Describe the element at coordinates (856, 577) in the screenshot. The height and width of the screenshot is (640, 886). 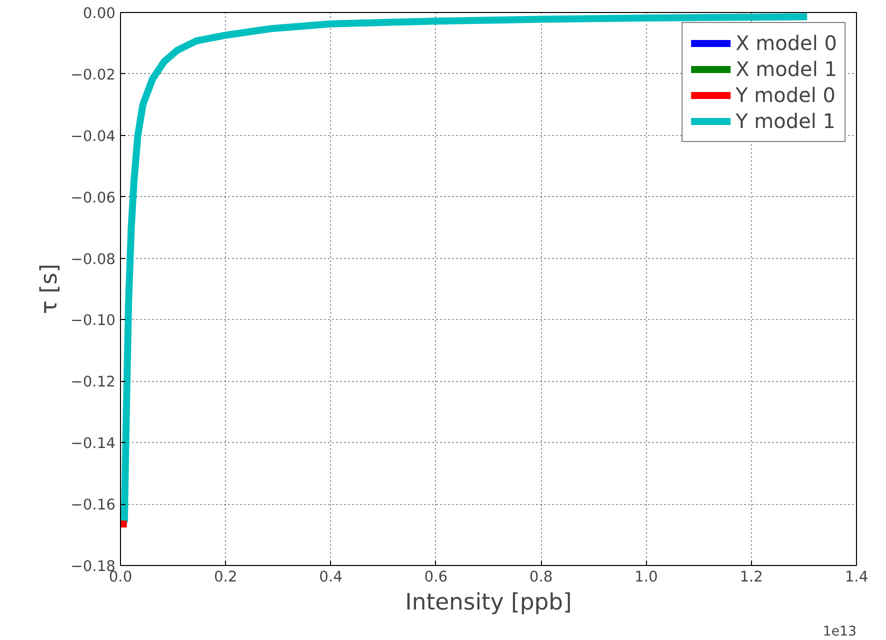
I see `x-tick-label: 1.4` at that location.